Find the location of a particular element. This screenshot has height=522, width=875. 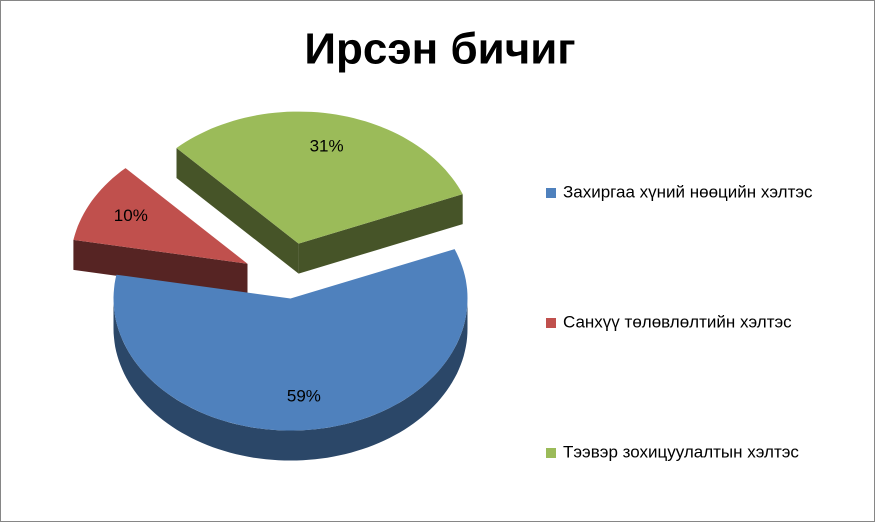

slice-edge is located at coordinates (290, 379).